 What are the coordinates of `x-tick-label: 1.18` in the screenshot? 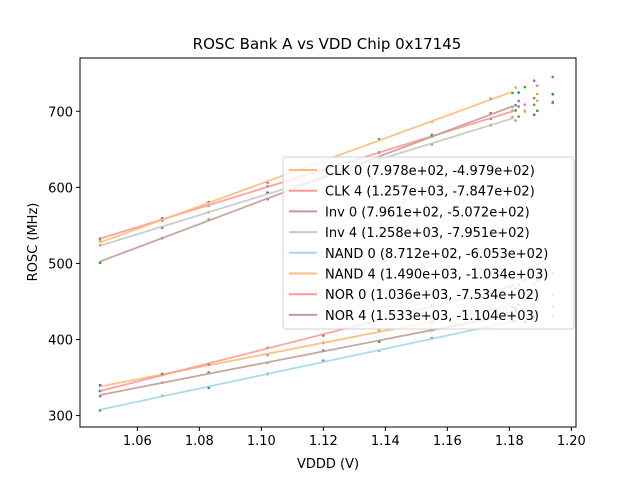 It's located at (509, 441).